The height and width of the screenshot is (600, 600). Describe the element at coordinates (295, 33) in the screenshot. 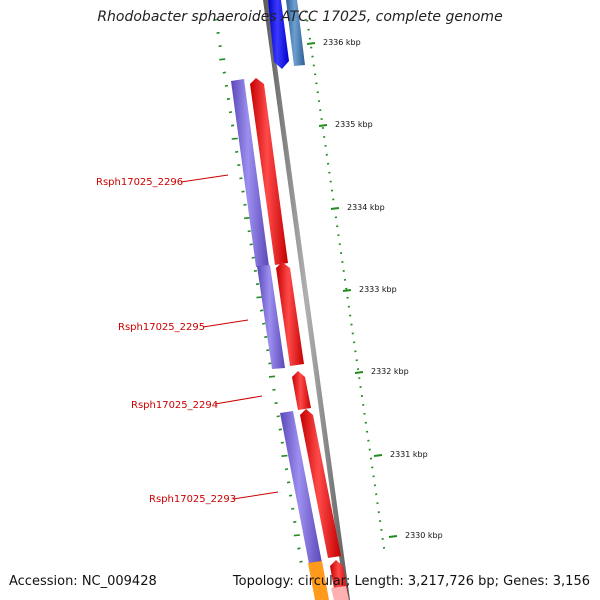

I see `gene-feature-steel` at that location.